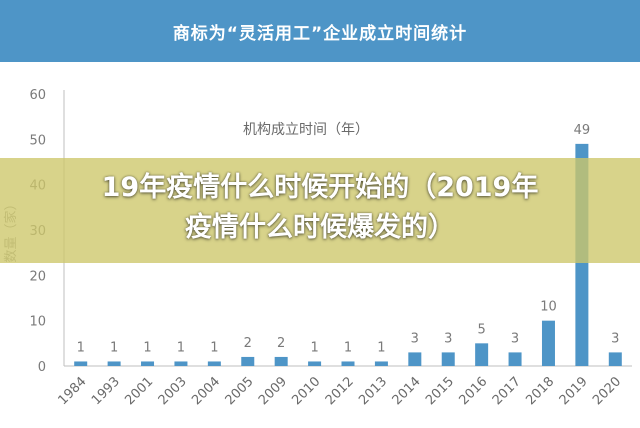 This screenshot has height=428, width=640. I want to click on caption-line-1: 19年疫情什么时候开始的（2019年, so click(320, 187).